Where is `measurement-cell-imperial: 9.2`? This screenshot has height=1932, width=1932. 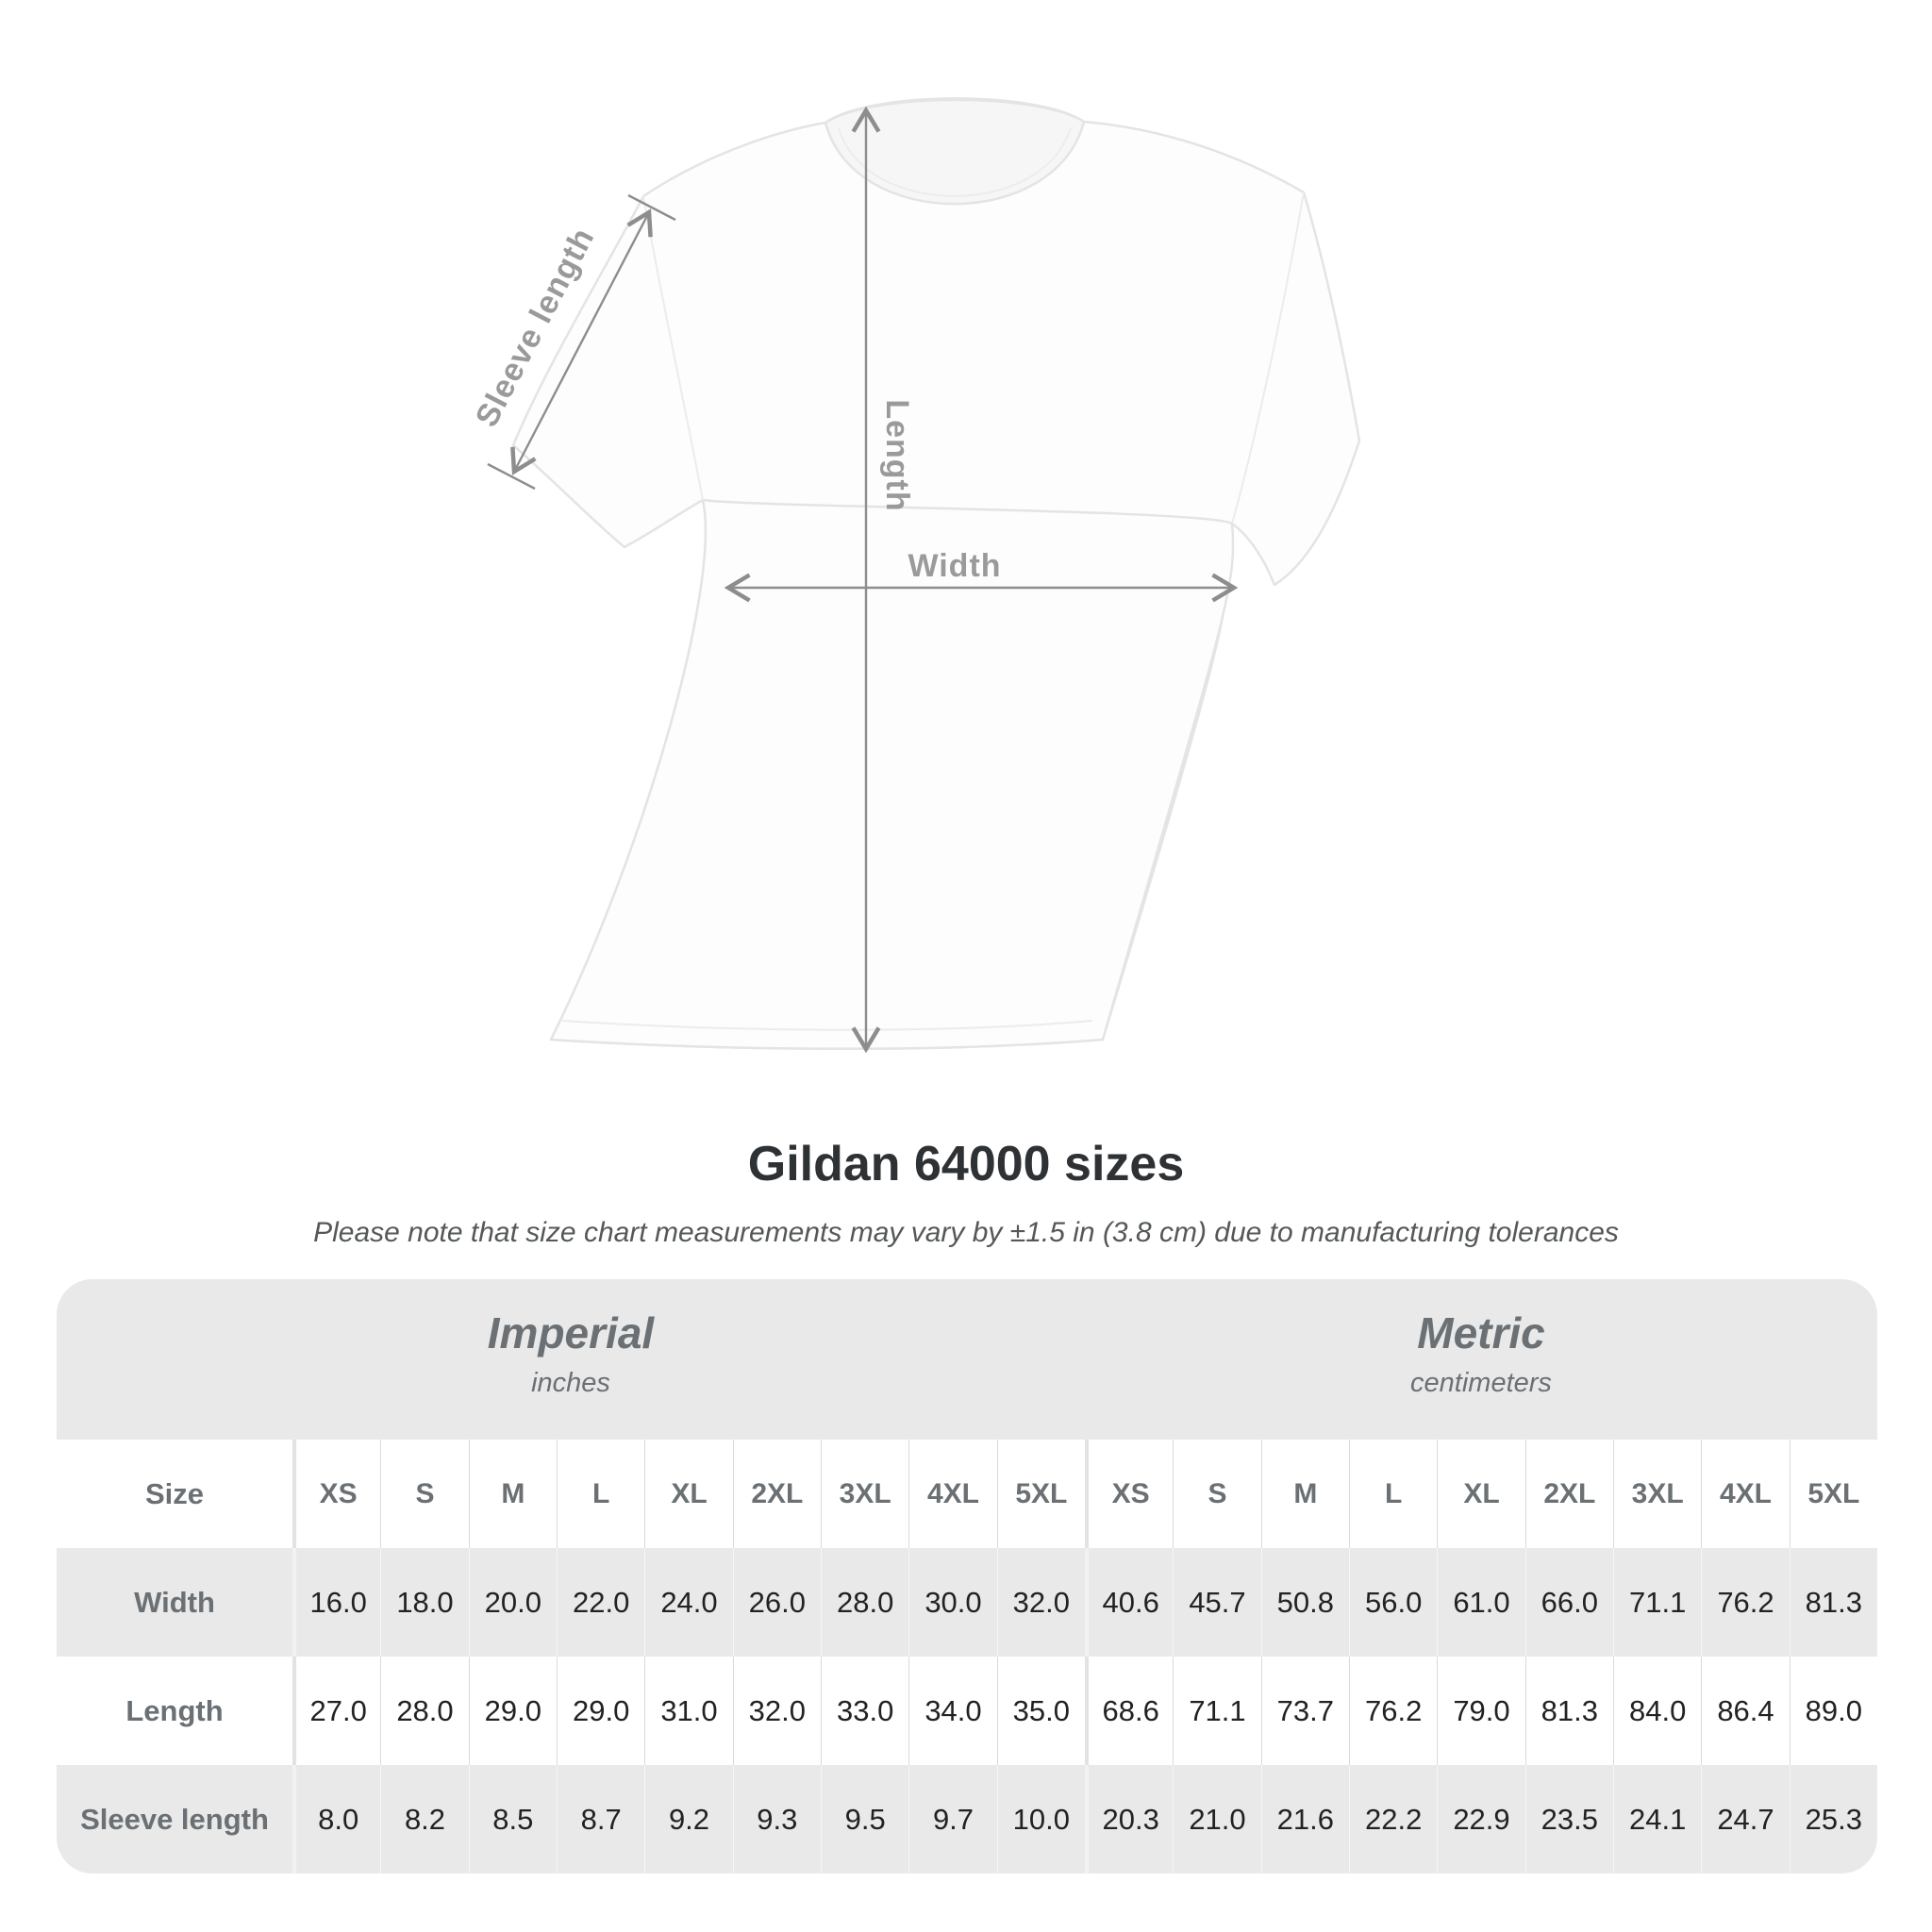 measurement-cell-imperial: 9.2 is located at coordinates (688, 1819).